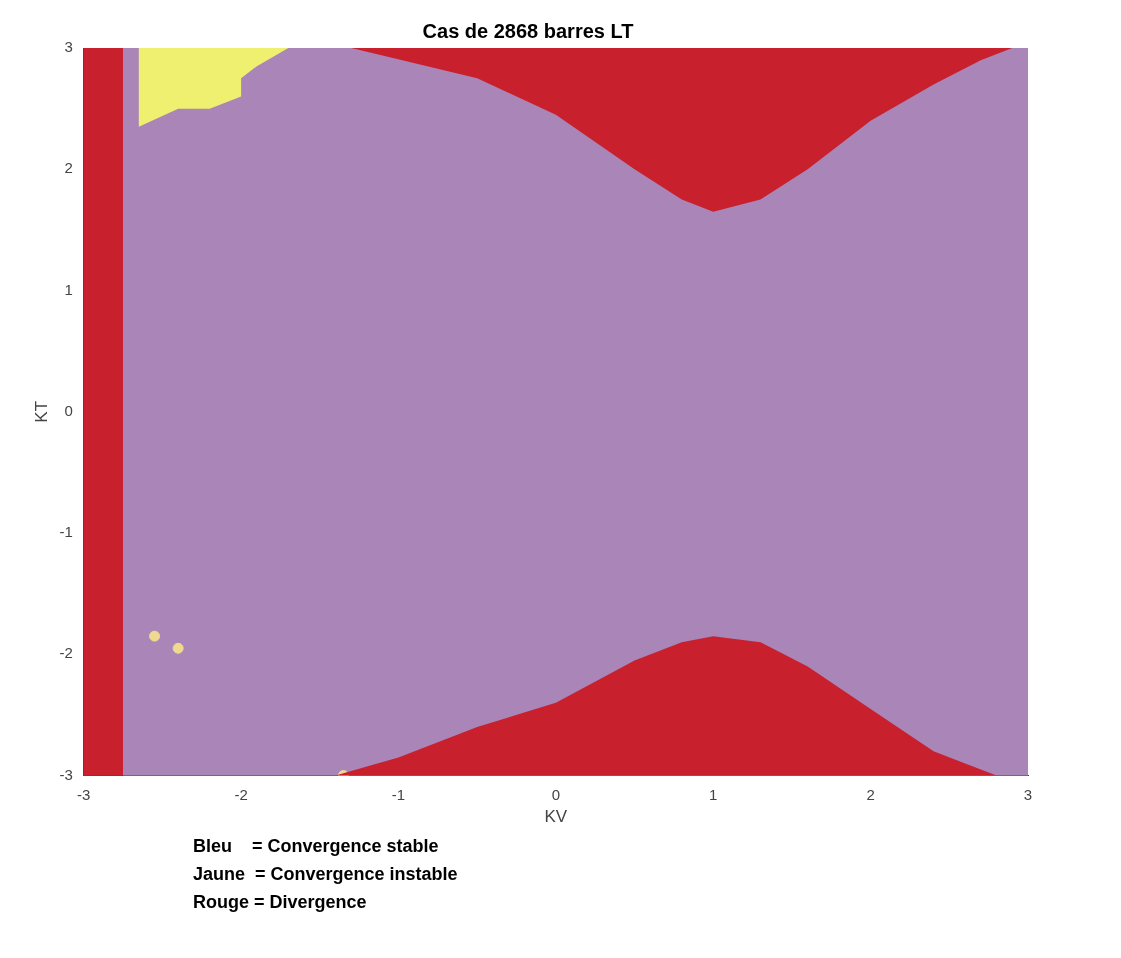  What do you see at coordinates (713, 794) in the screenshot?
I see `x-tick-label: 1` at bounding box center [713, 794].